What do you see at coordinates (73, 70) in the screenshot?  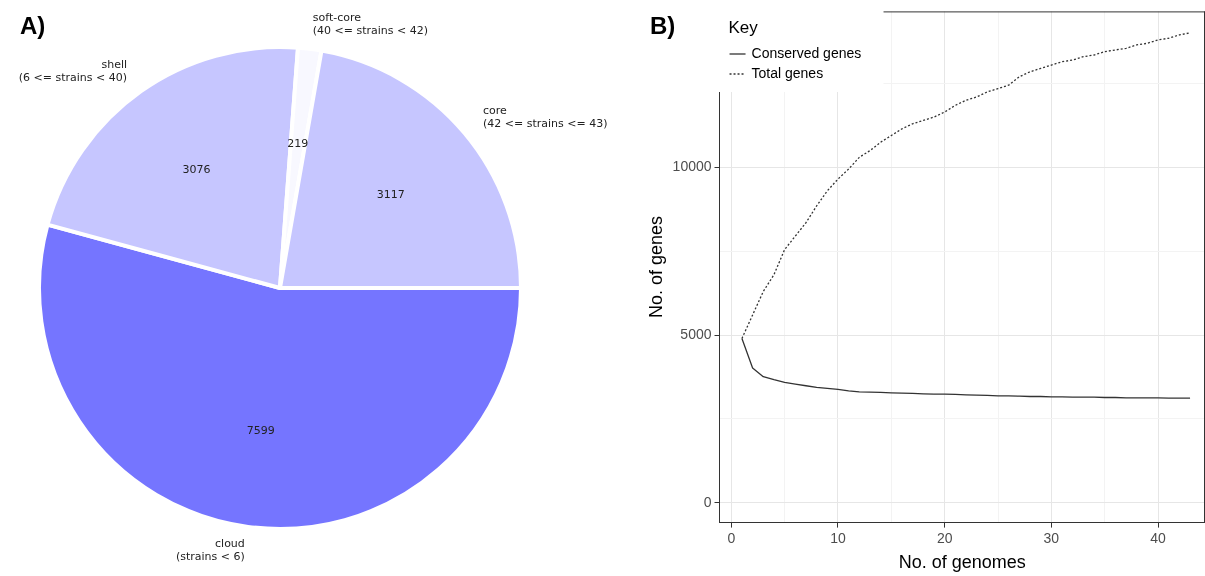 I see `slice-label: shell (6 <= strains < 40)` at bounding box center [73, 70].